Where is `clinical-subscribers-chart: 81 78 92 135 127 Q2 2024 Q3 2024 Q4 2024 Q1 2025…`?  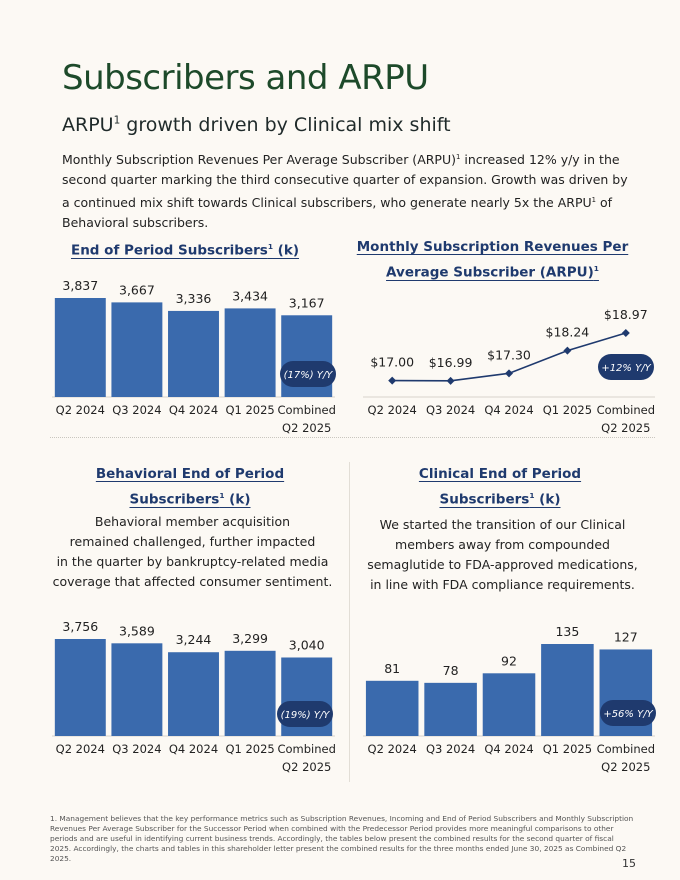 clinical-subscribers-chart: 81 78 92 135 127 Q2 2024 Q3 2024 Q4 2024 Q1 2025… is located at coordinates (509, 699).